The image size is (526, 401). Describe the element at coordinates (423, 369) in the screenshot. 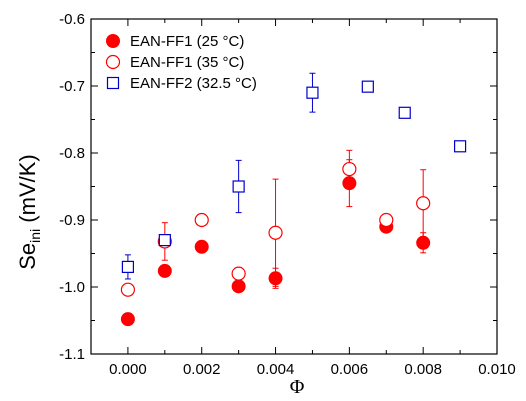

I see `x-tick-label: 0.008` at that location.